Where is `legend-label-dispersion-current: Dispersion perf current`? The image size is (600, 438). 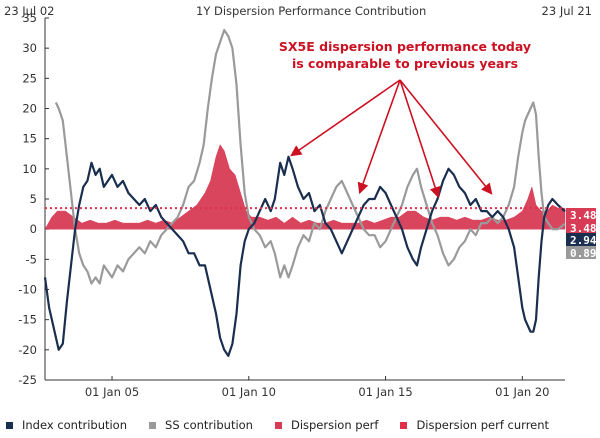 legend-label-dispersion-current: Dispersion perf current is located at coordinates (483, 425).